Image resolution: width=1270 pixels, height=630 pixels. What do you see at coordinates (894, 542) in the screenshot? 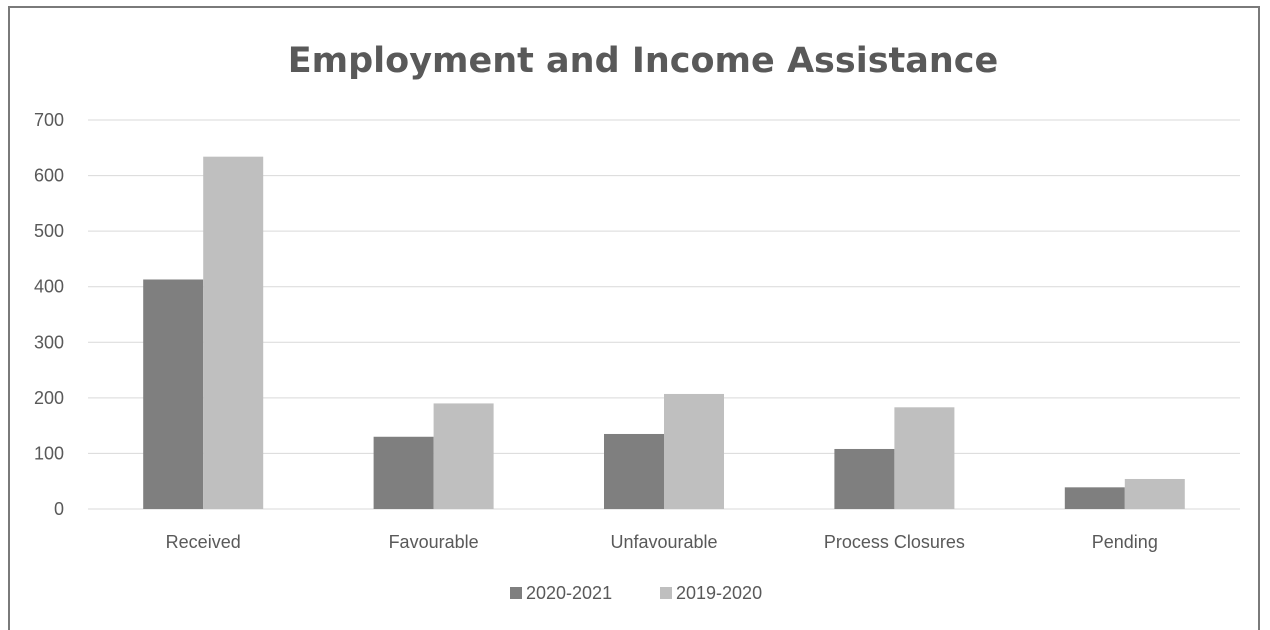
I see `category-label: Process Closures` at bounding box center [894, 542].